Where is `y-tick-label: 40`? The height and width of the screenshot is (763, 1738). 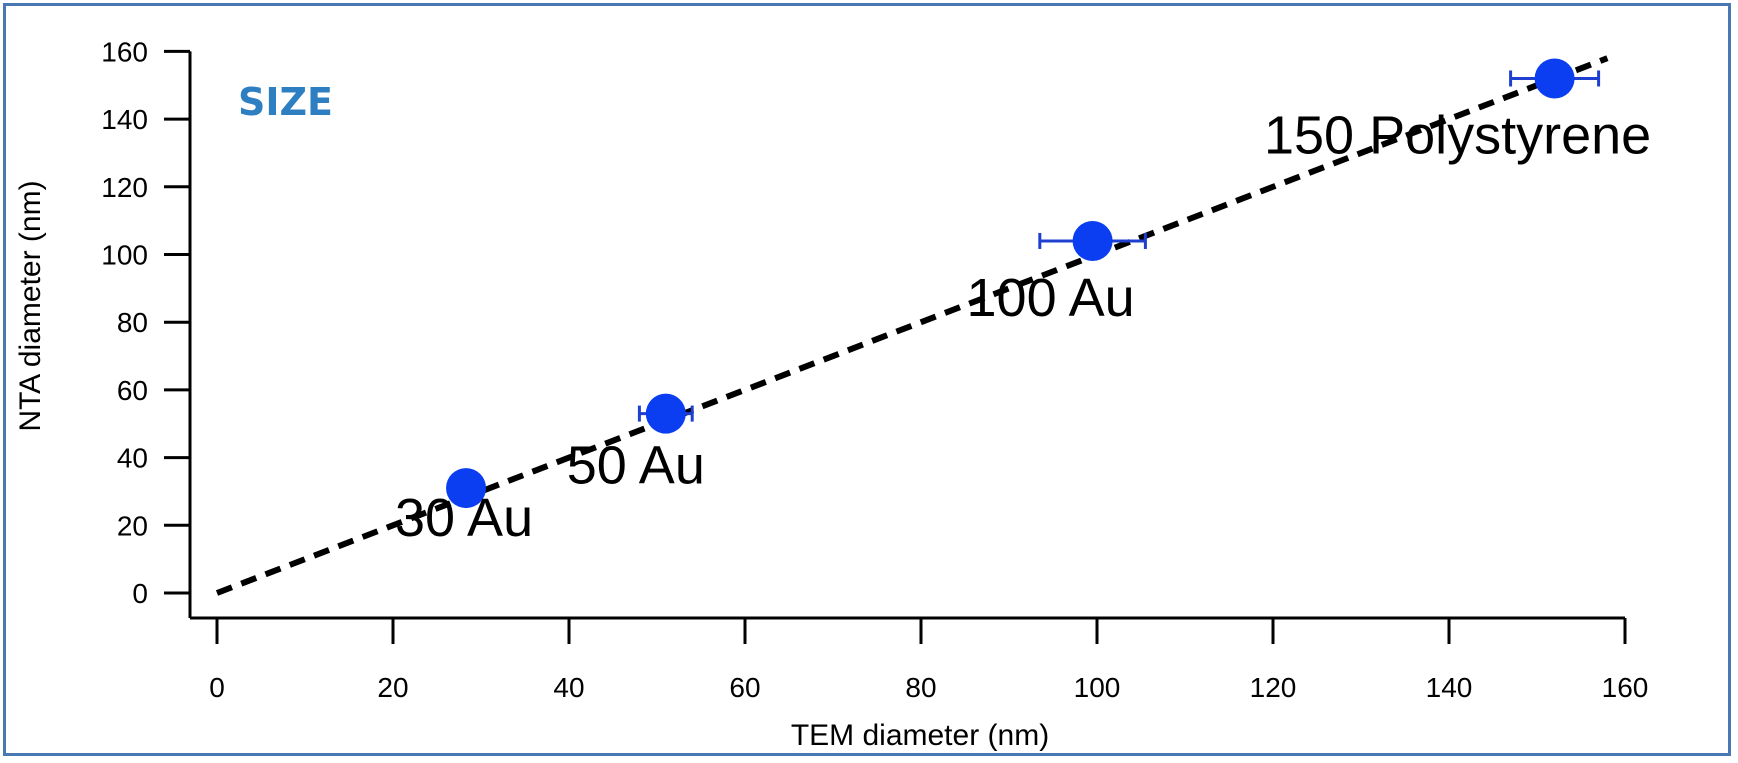 y-tick-label: 40 is located at coordinates (132, 458).